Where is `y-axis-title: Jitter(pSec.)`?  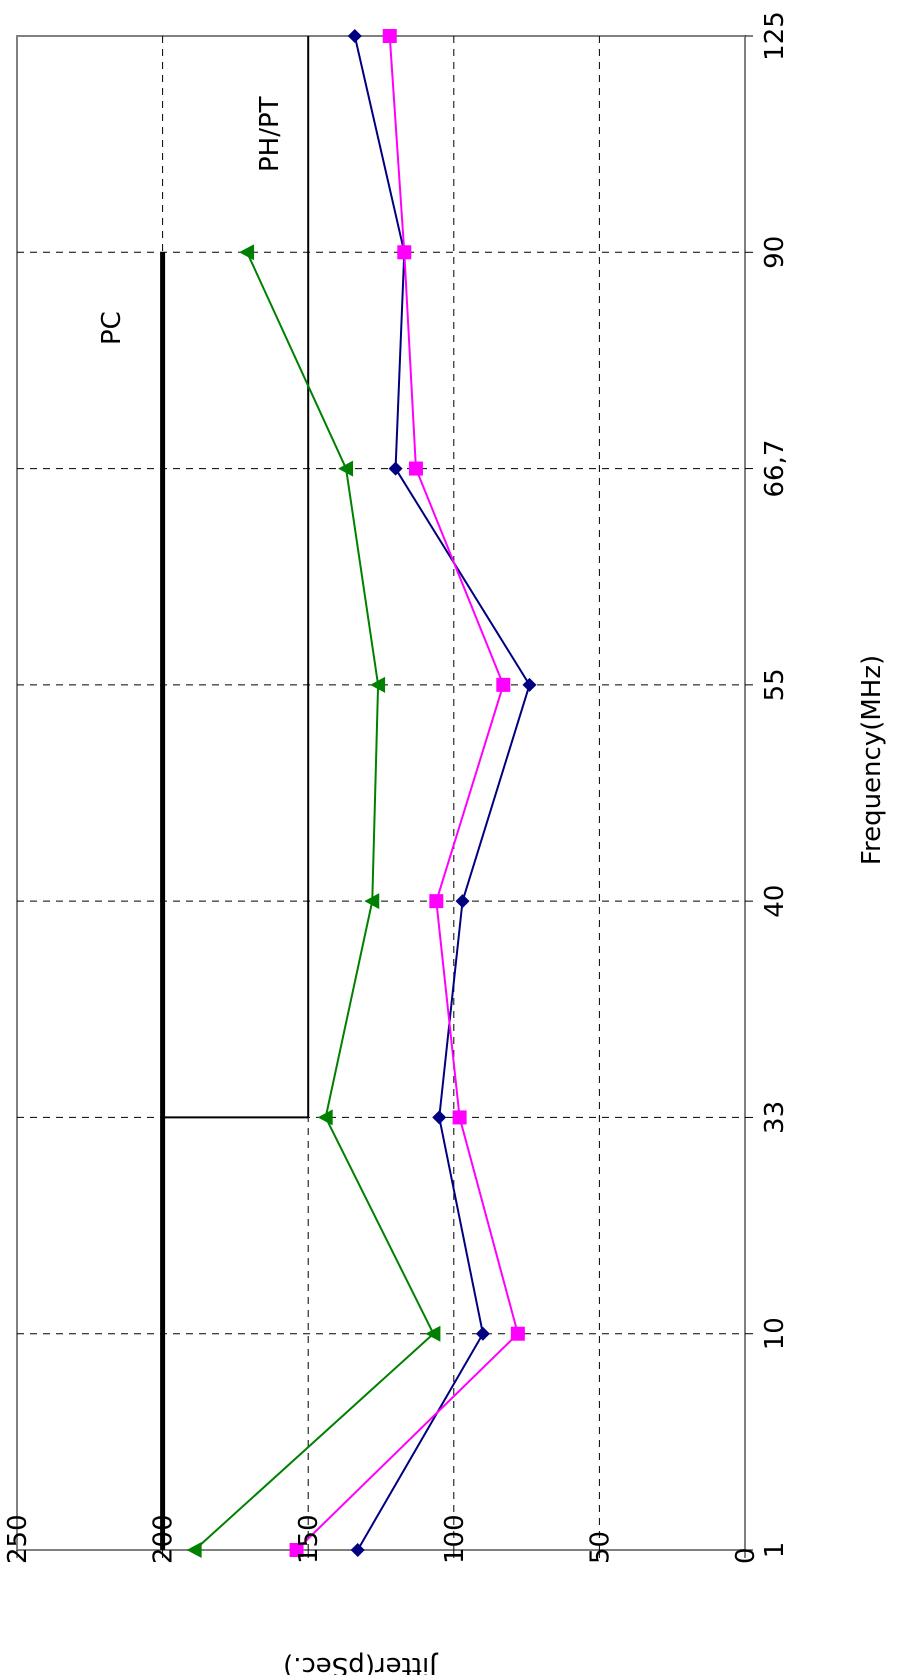
y-axis-title: Jitter(pSec.) is located at coordinates (361, 1663).